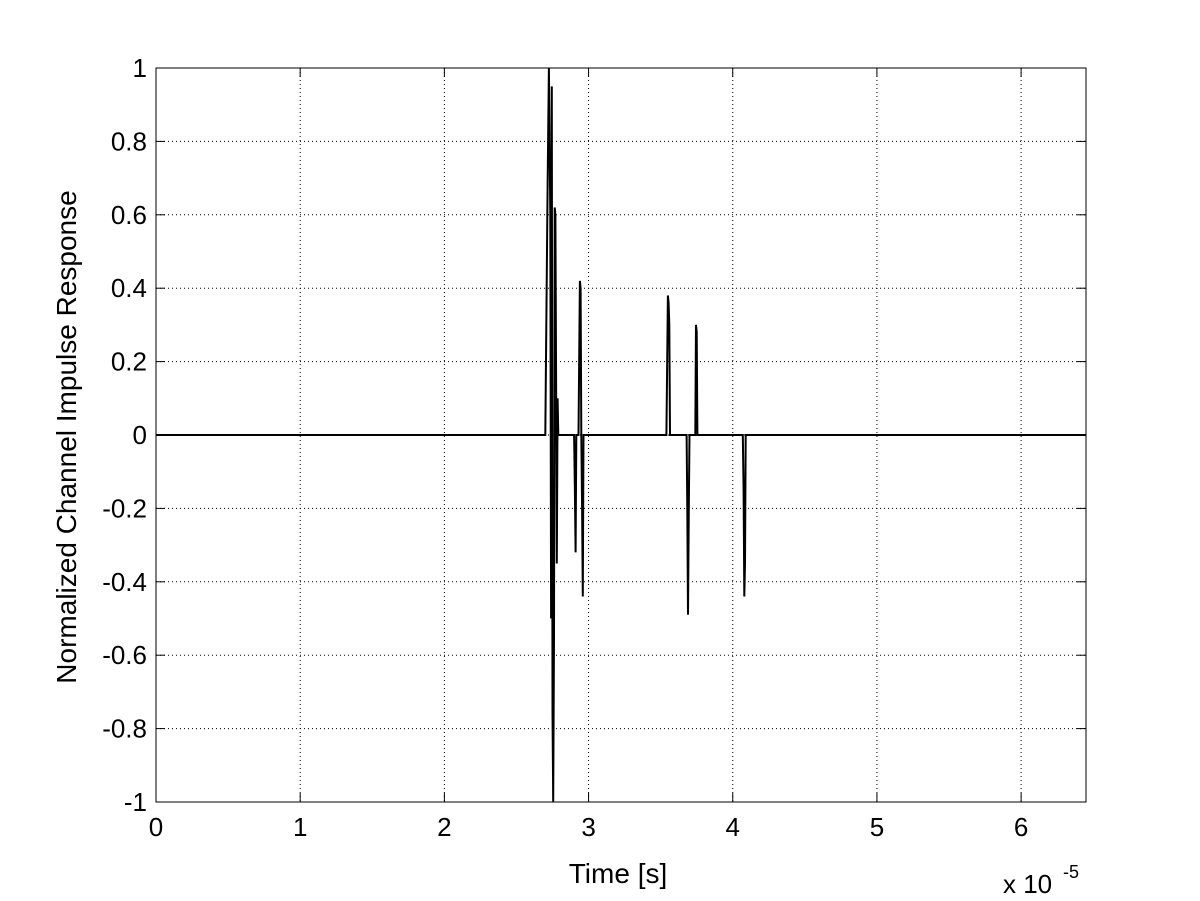 The height and width of the screenshot is (901, 1200). What do you see at coordinates (877, 827) in the screenshot?
I see `x-tick-label: 5` at bounding box center [877, 827].